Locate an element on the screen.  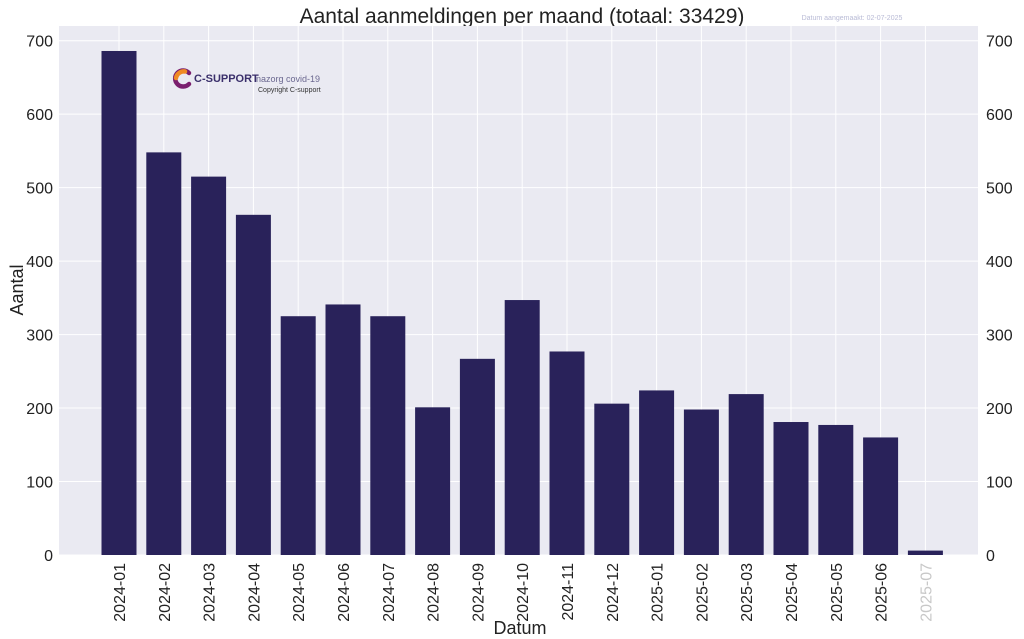
y-tick-label-left: 600 is located at coordinates (39, 115).